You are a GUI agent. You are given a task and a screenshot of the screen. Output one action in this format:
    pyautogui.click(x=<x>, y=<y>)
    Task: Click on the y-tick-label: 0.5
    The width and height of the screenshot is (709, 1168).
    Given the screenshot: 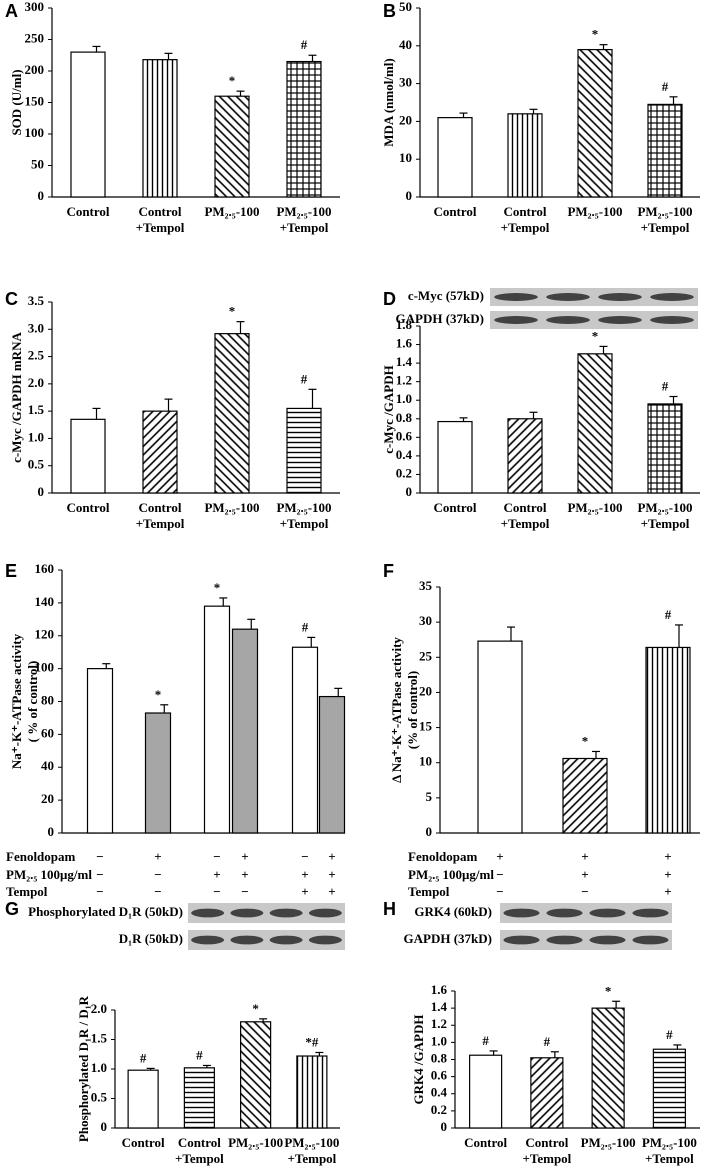 What is the action you would take?
    pyautogui.click(x=99, y=1096)
    